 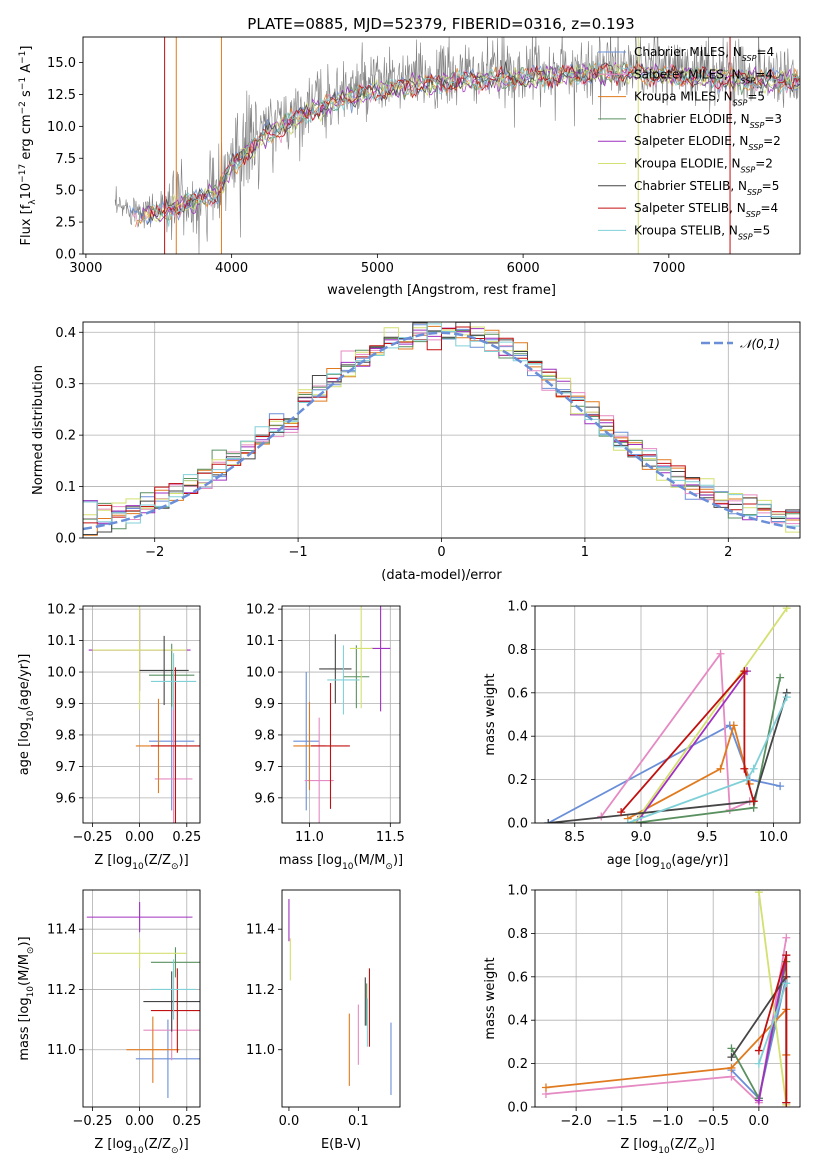 What do you see at coordinates (361, 657) in the screenshot?
I see `errorbar-kroupa-elodie` at bounding box center [361, 657].